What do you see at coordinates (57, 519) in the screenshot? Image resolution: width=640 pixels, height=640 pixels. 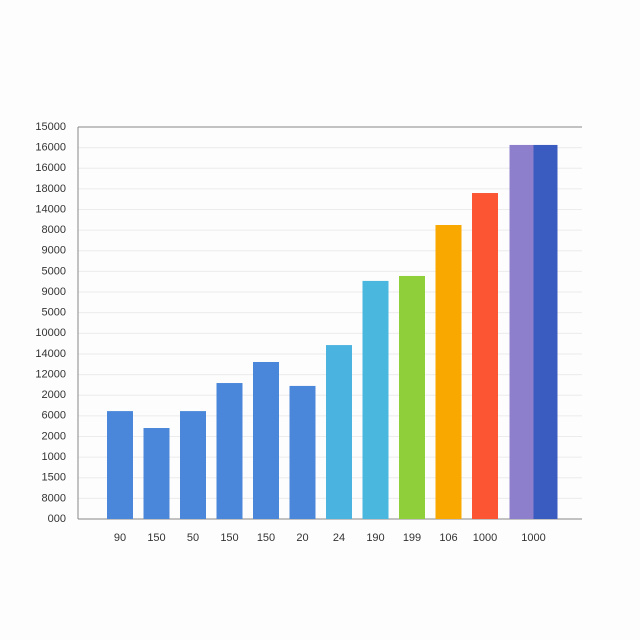 I see `y-tick-label: 000` at bounding box center [57, 519].